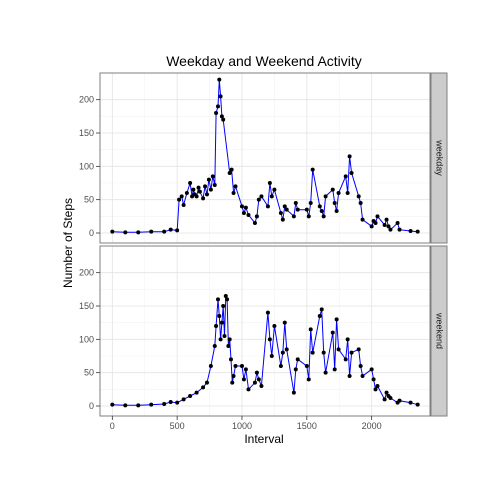 This screenshot has width=504, height=504. I want to click on y-tick-label: 0, so click(91, 406).